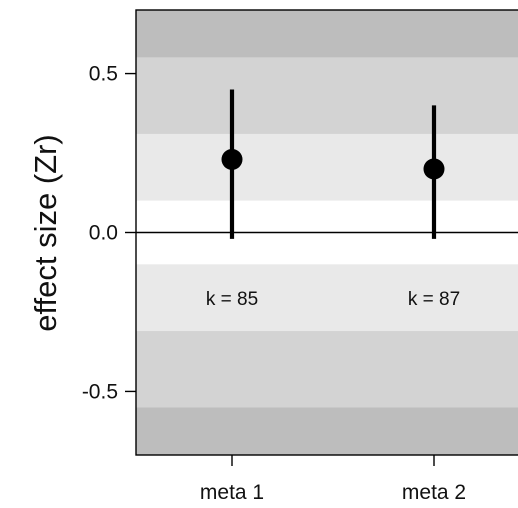 The width and height of the screenshot is (518, 508). I want to click on y-tick-label: -0.5, so click(100, 391).